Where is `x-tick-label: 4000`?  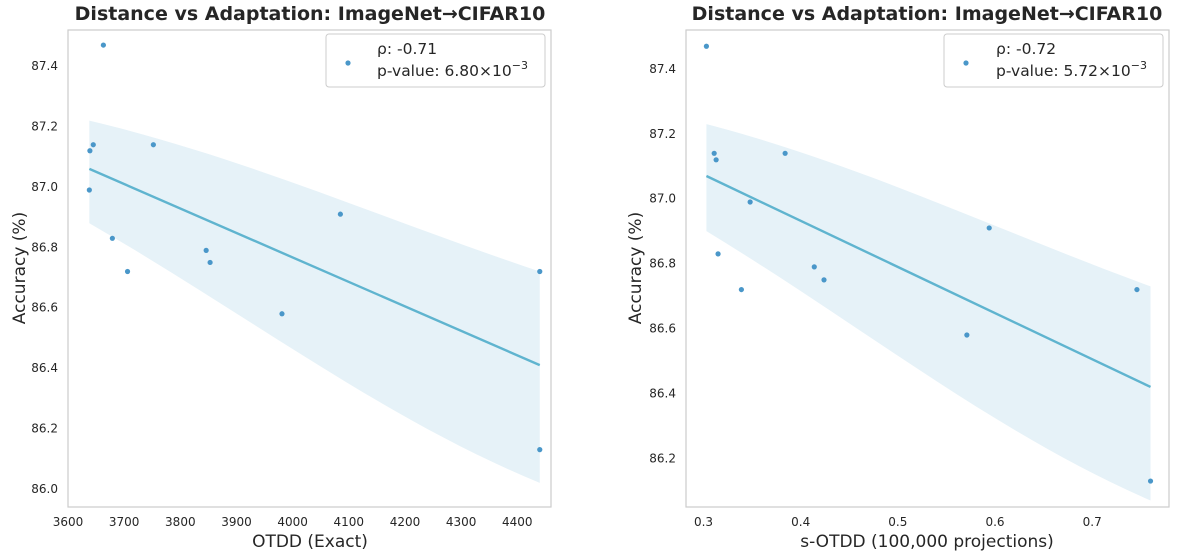
x-tick-label: 4000 is located at coordinates (292, 522).